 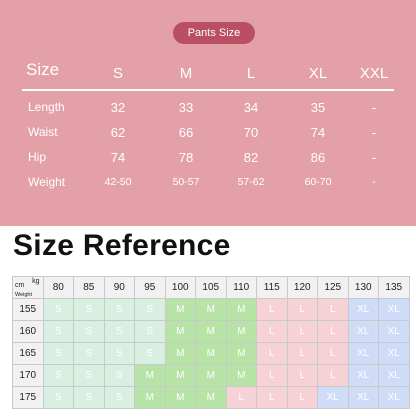 I want to click on height-header: 165, so click(x=28, y=353).